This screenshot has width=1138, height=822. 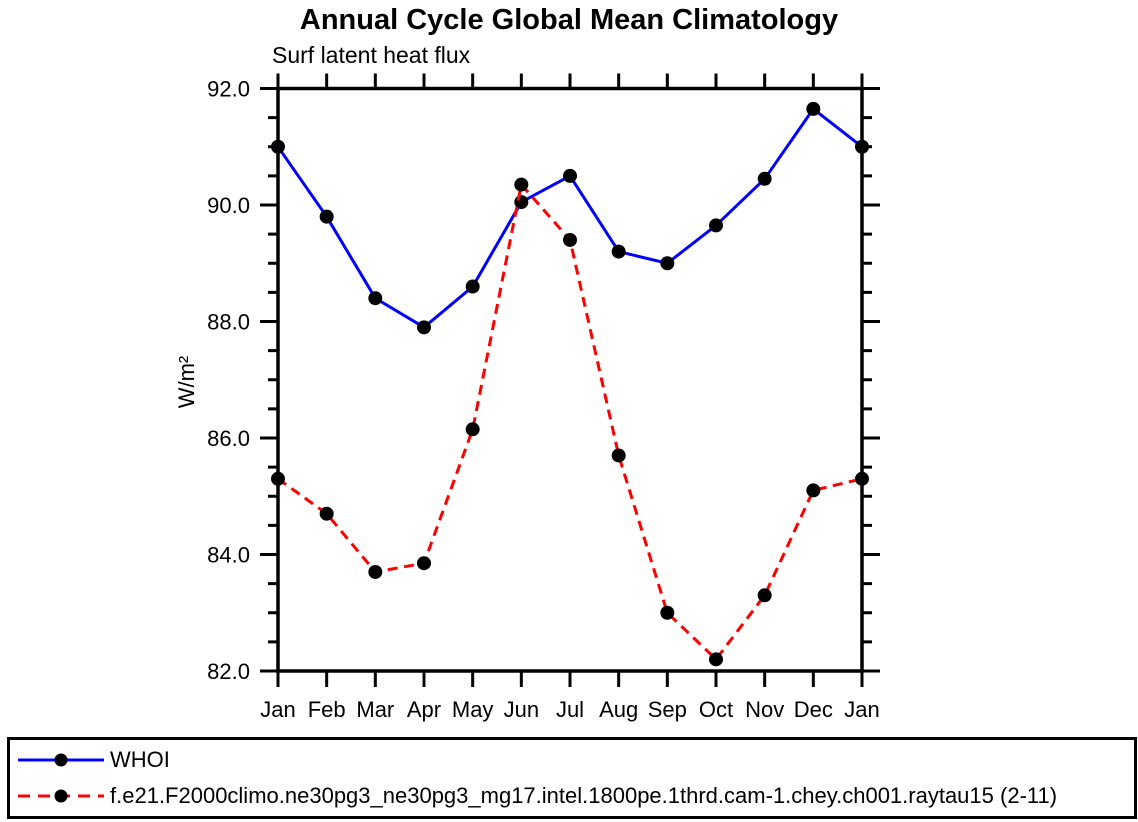 I want to click on x-tick-label: Mar, so click(x=375, y=709).